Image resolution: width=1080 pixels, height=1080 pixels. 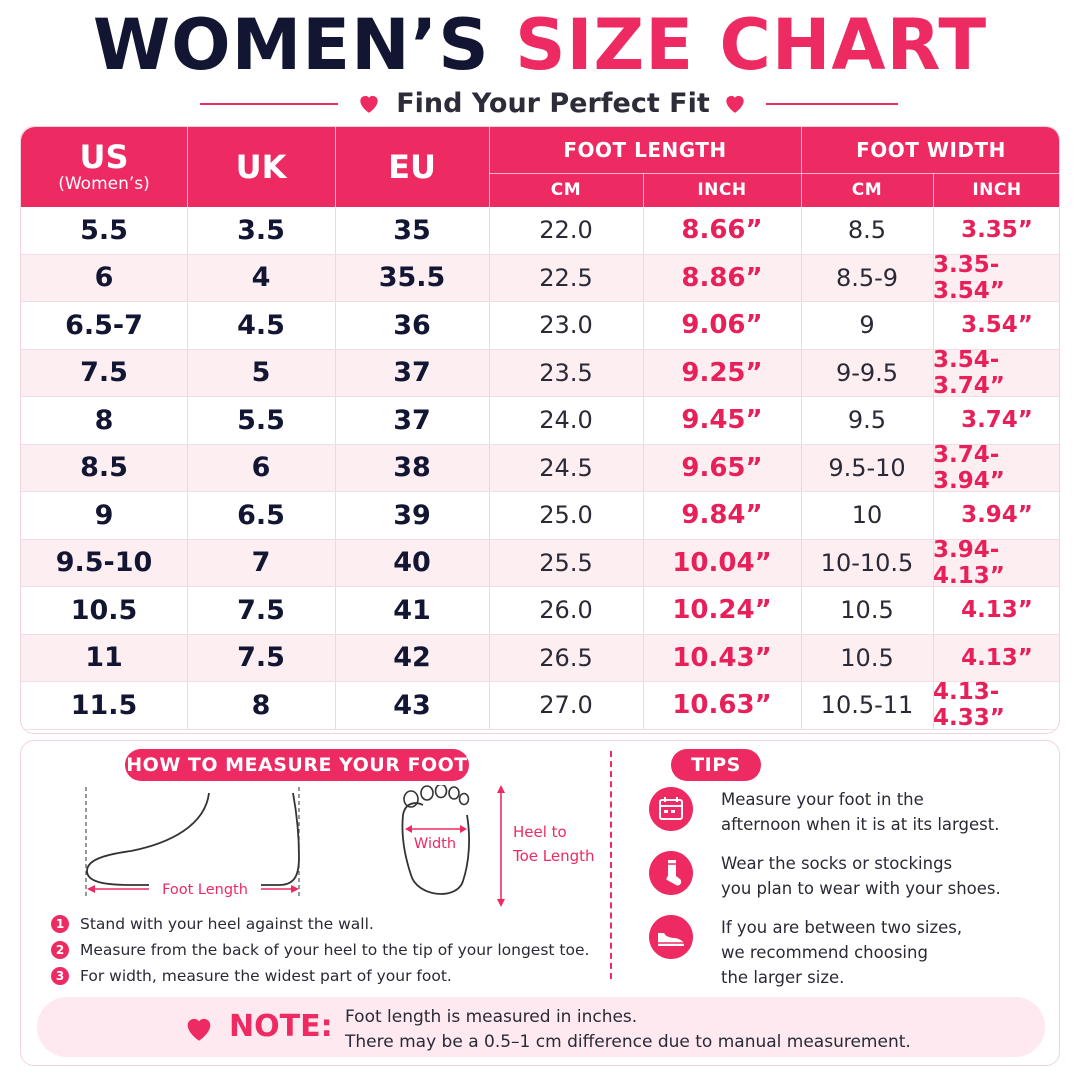 What do you see at coordinates (540, 372) in the screenshot?
I see `table-row: 7.5 5 37 23.5 9.25” 9-9.5 3.54-3.74”` at bounding box center [540, 372].